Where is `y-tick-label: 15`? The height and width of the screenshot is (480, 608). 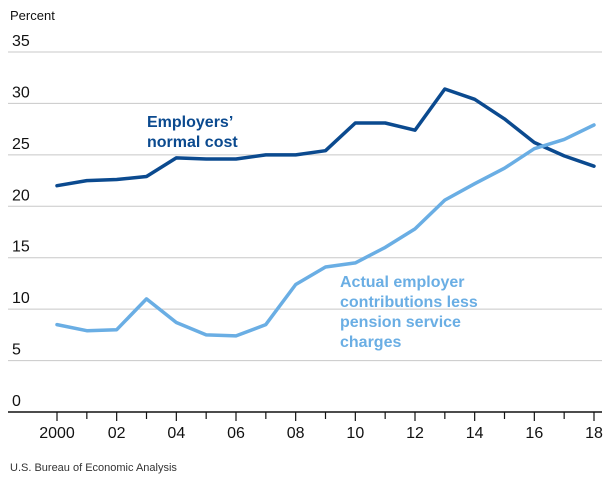
y-tick-label: 15 is located at coordinates (21, 247).